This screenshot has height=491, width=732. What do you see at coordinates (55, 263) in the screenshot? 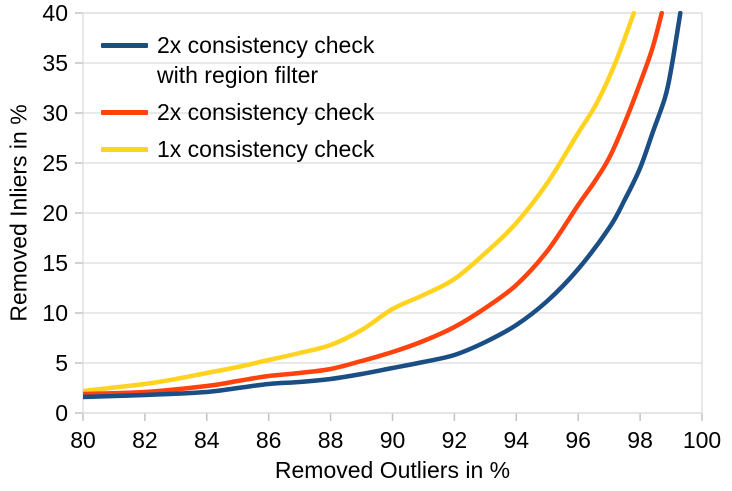
I see `y-tick-label: 15` at bounding box center [55, 263].